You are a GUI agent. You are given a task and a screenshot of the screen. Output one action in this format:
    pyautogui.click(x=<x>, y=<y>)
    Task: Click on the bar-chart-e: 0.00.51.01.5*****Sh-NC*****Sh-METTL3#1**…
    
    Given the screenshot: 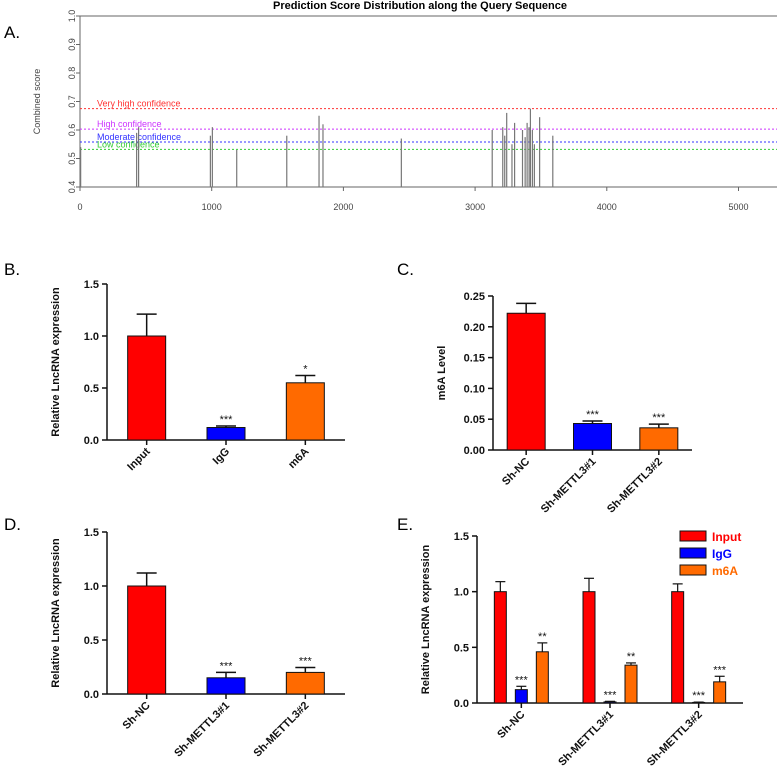 What is the action you would take?
    pyautogui.click(x=581, y=649)
    